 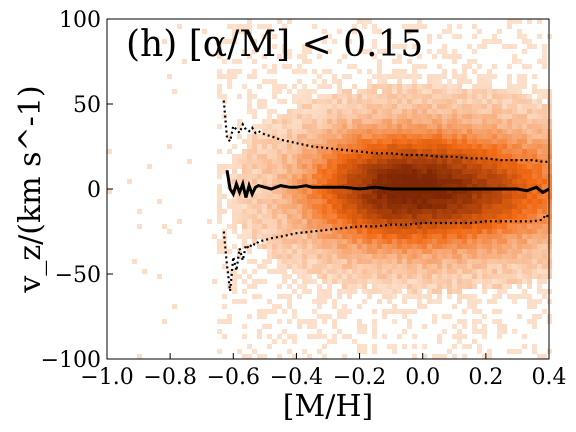 I want to click on y-tick-label: 0, so click(x=94, y=190).